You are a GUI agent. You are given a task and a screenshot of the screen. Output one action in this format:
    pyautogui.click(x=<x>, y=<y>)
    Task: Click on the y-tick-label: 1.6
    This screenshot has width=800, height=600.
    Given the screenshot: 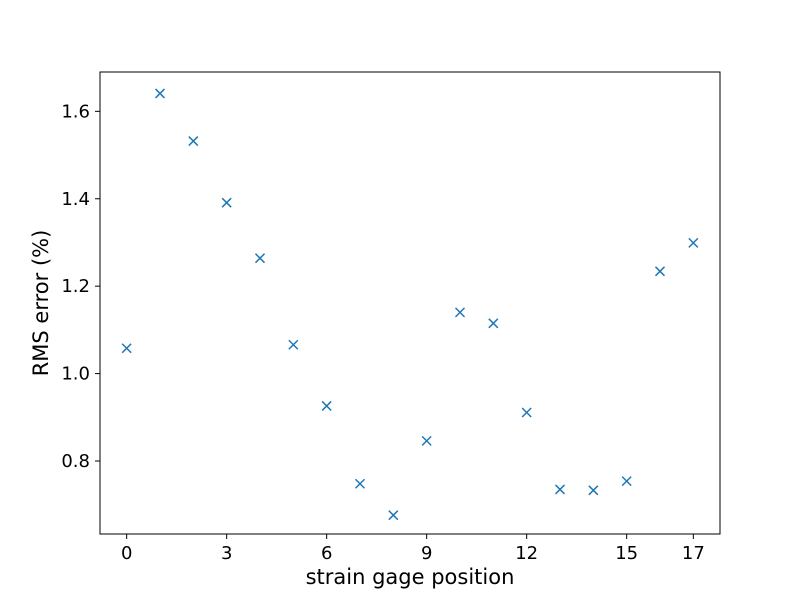 What is the action you would take?
    pyautogui.click(x=75, y=111)
    